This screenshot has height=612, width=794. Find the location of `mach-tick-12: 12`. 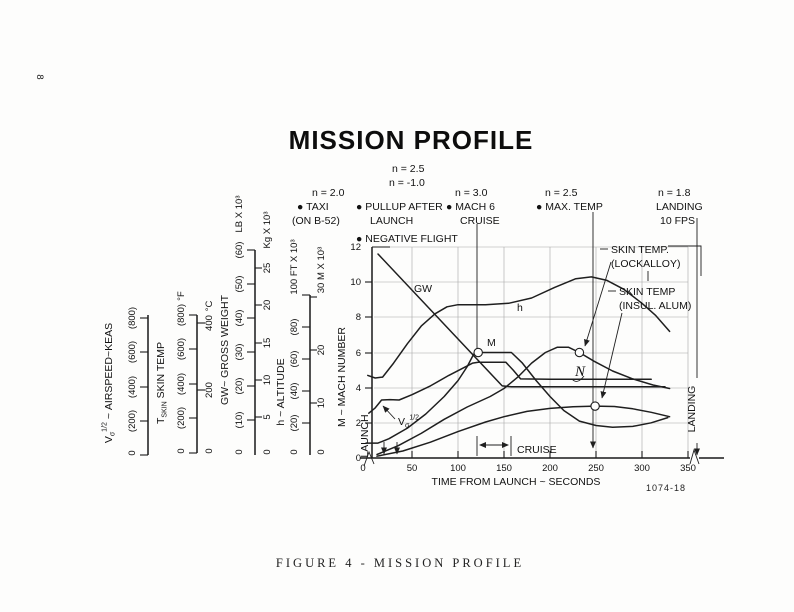

mach-tick-12: 12 is located at coordinates (355, 247).